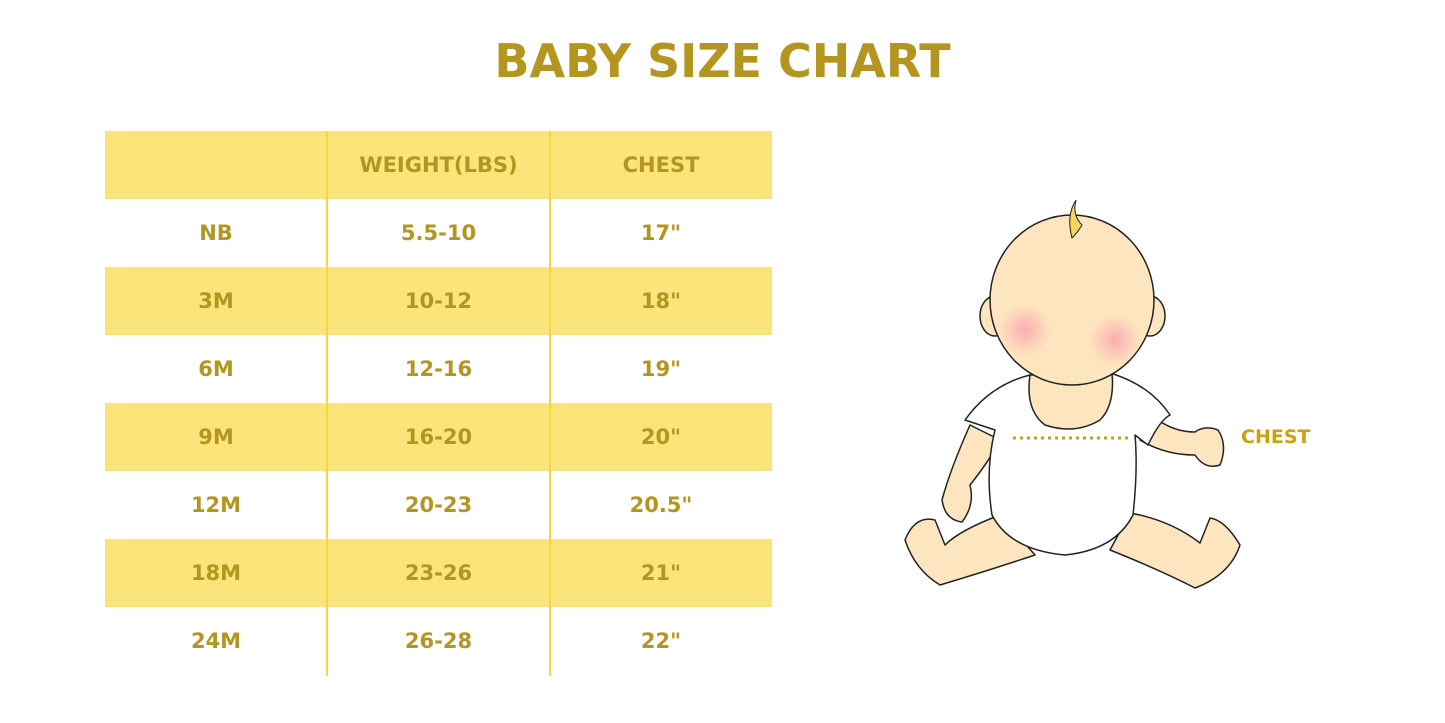 The image size is (1445, 723). Describe the element at coordinates (661, 369) in the screenshot. I see `chest-cell: 19"` at that location.